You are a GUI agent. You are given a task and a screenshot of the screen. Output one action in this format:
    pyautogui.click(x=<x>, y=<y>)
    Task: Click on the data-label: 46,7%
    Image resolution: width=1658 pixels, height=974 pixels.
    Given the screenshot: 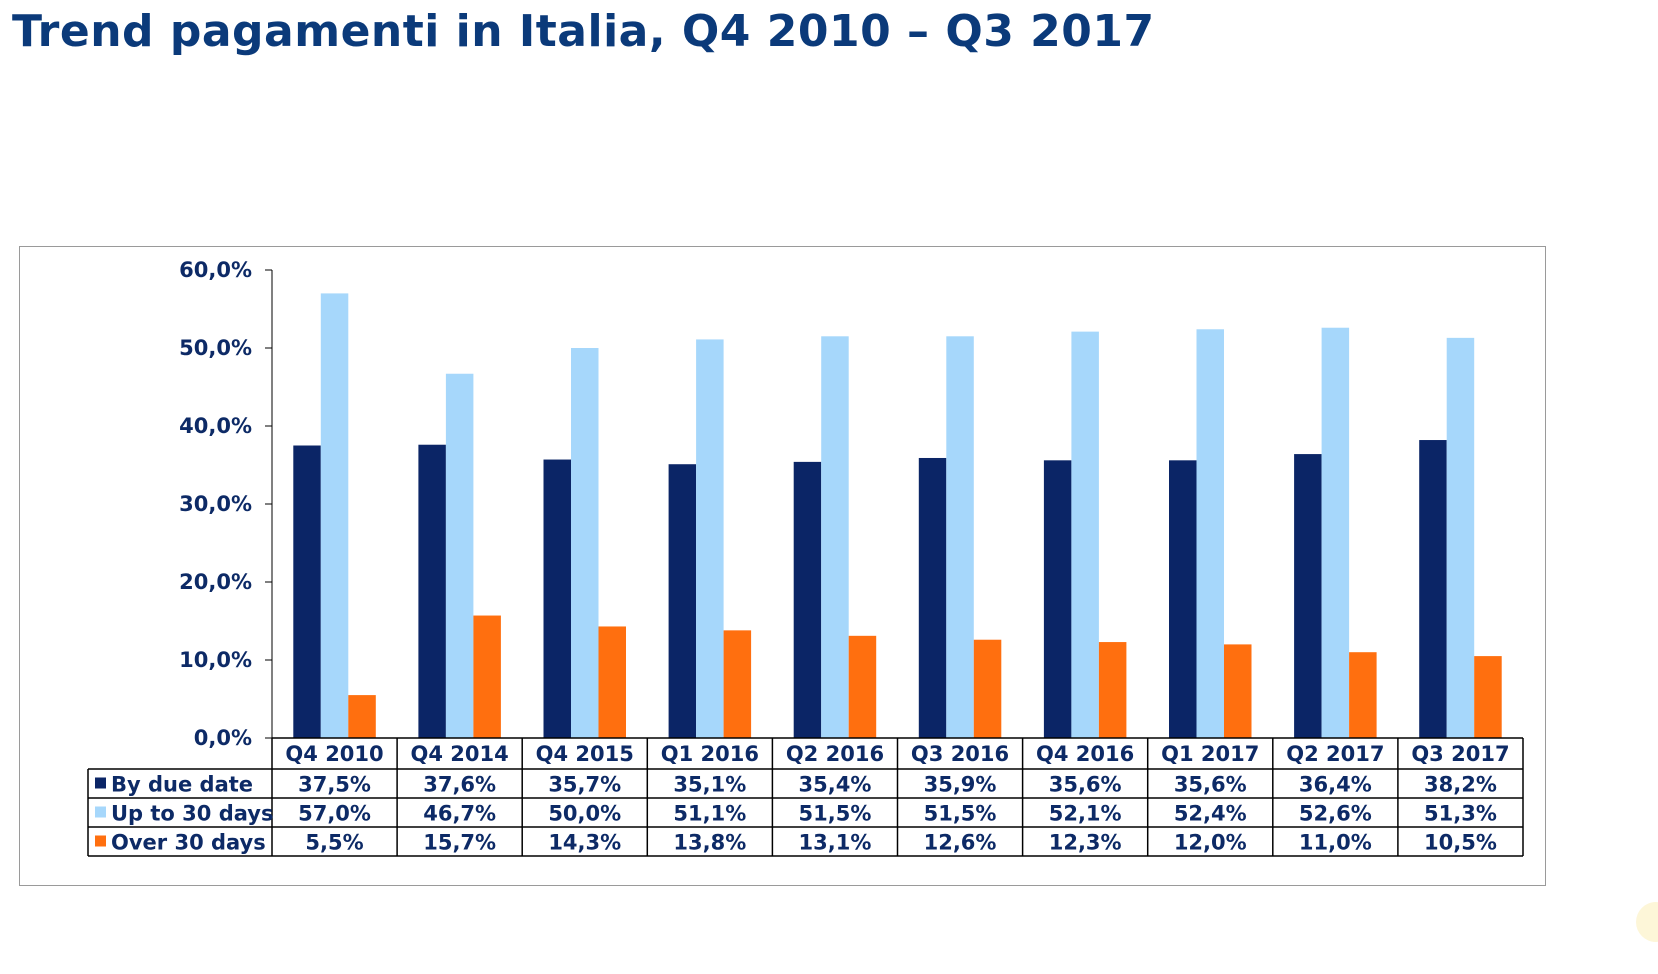 What is the action you would take?
    pyautogui.click(x=459, y=814)
    